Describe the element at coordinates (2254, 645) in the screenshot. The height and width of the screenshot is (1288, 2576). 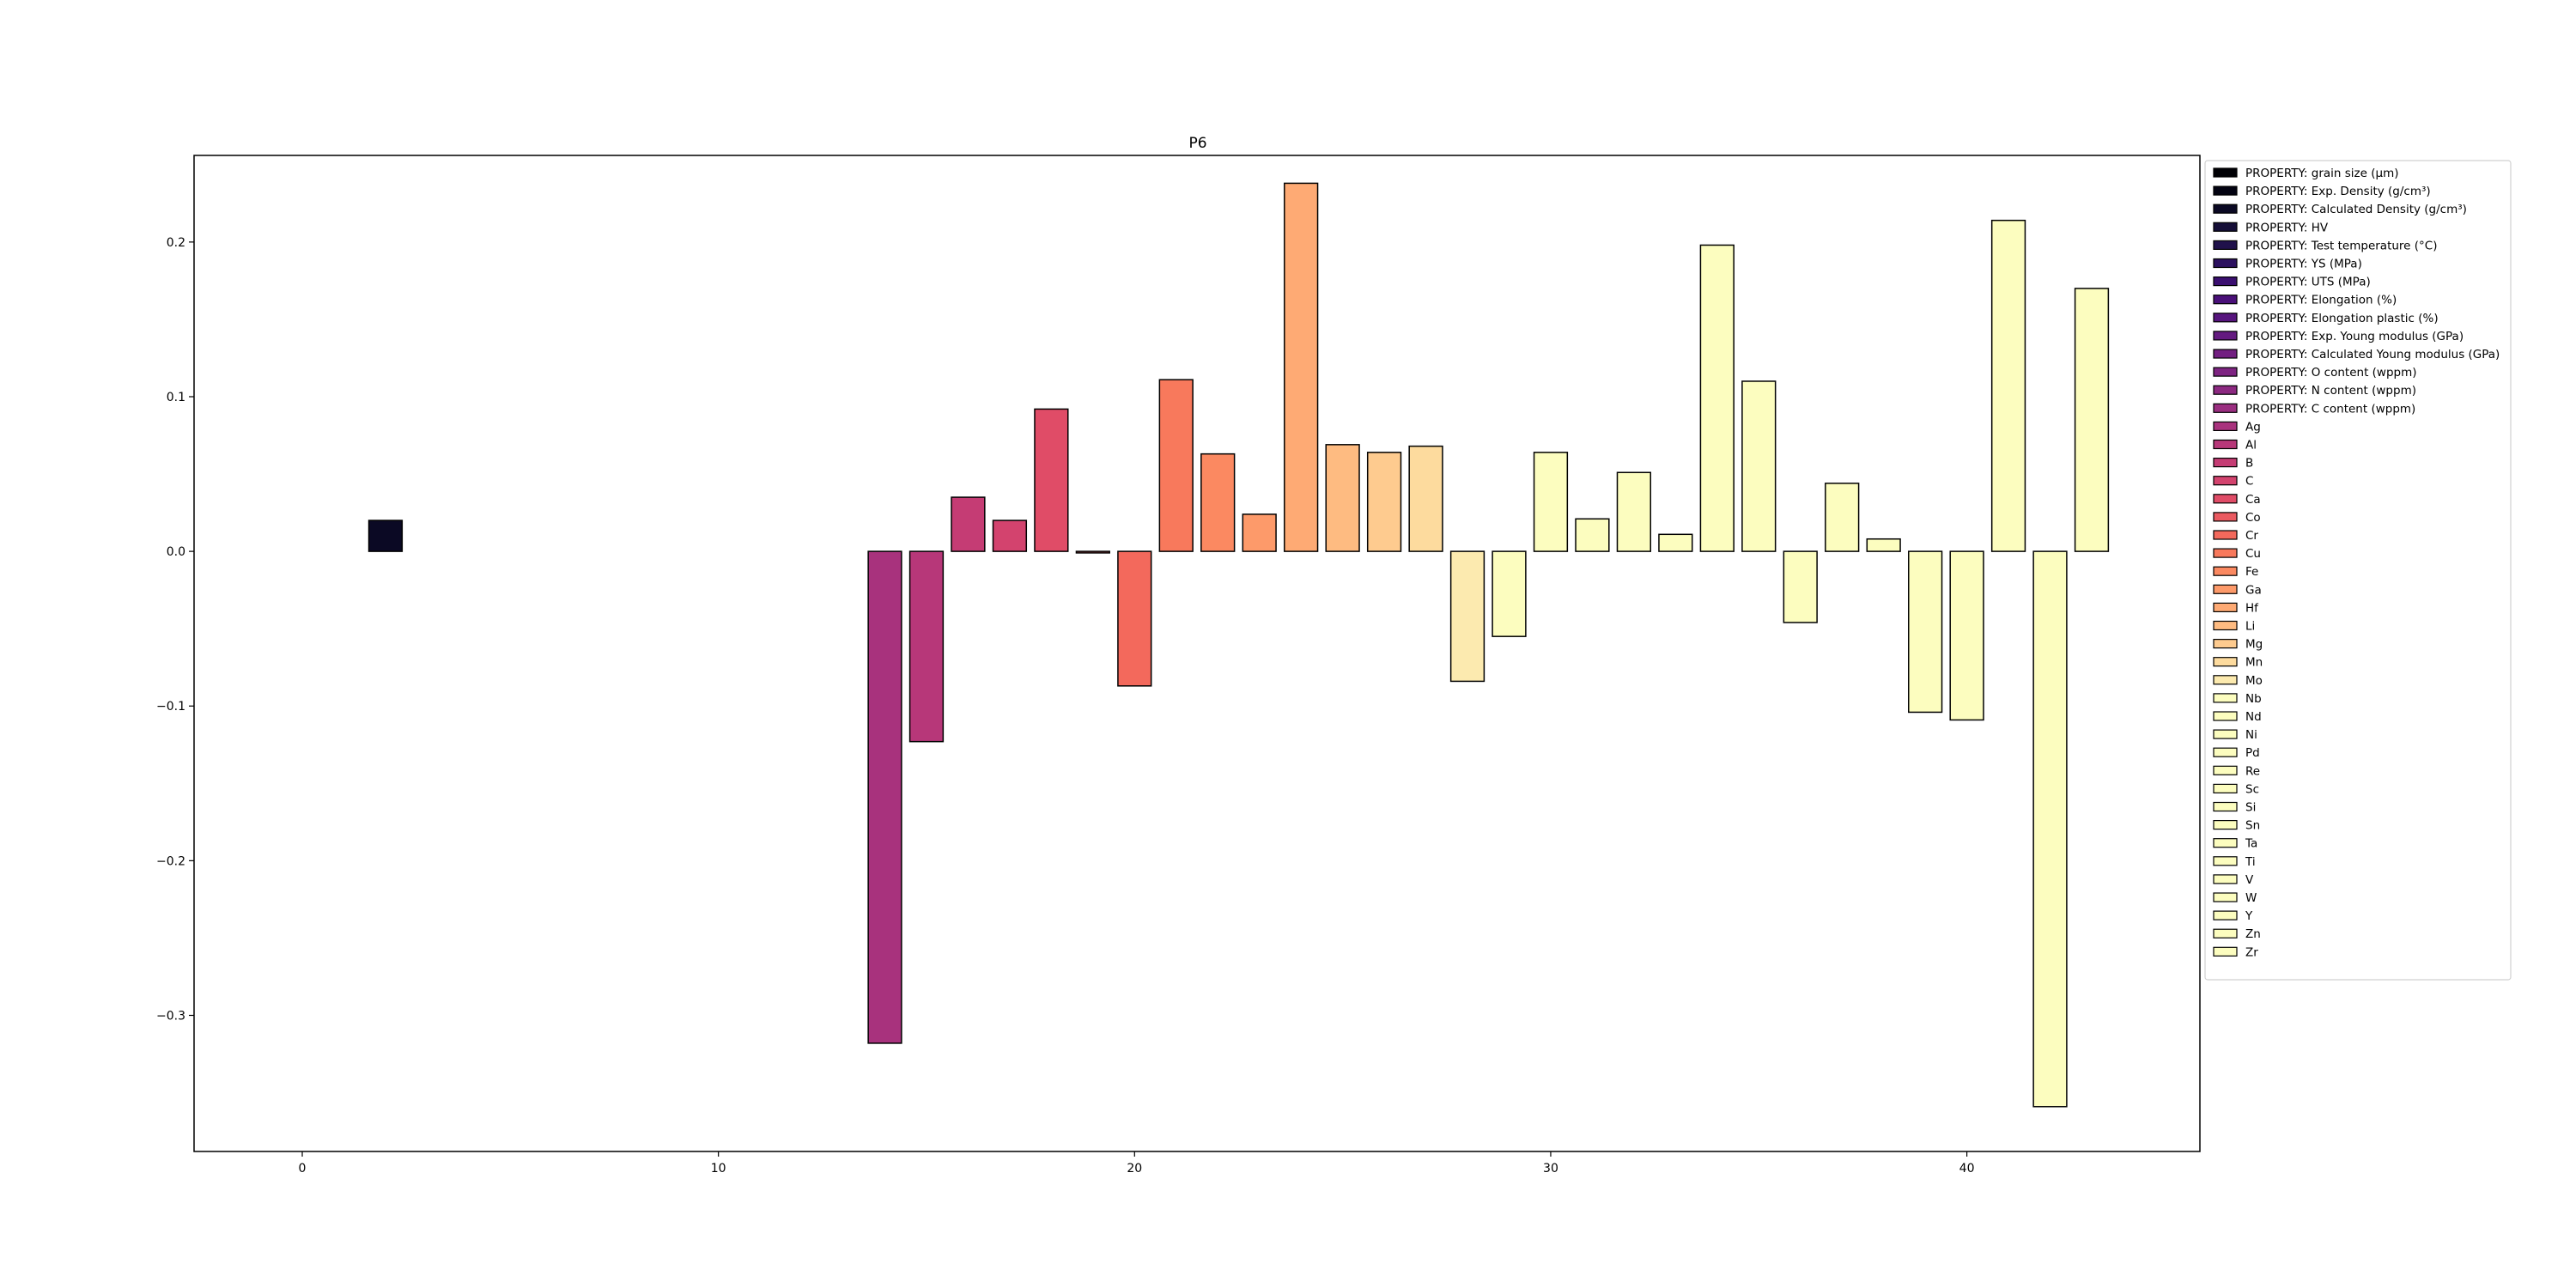
I see `legend-label: Mg` at that location.